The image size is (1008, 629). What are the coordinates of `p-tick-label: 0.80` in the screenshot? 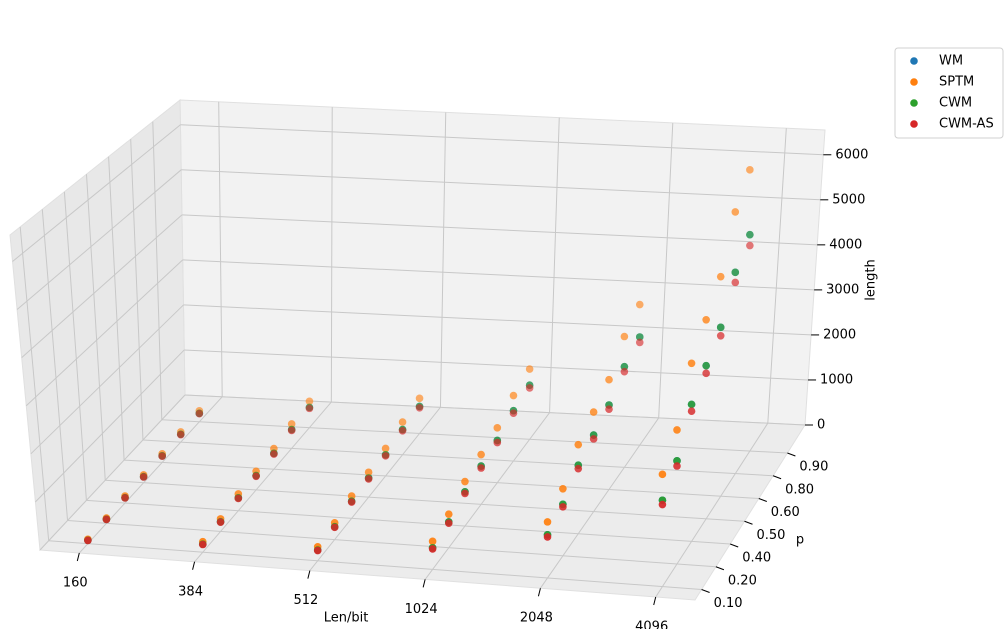 It's located at (799, 489).